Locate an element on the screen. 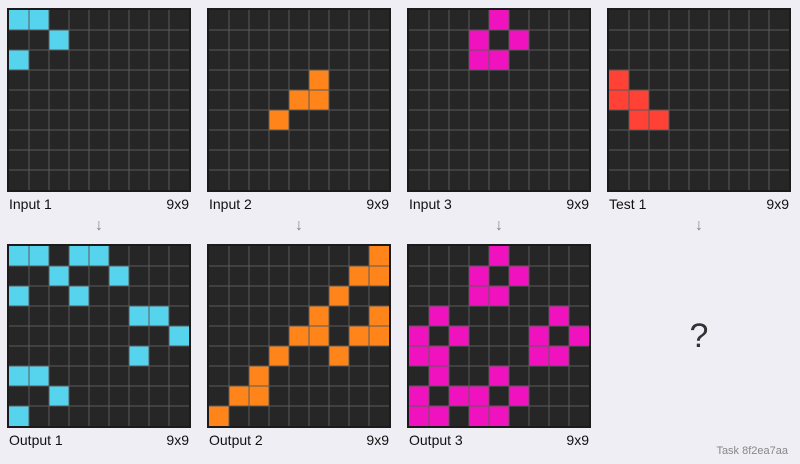 This screenshot has width=800, height=464. test-1-grid is located at coordinates (699, 100).